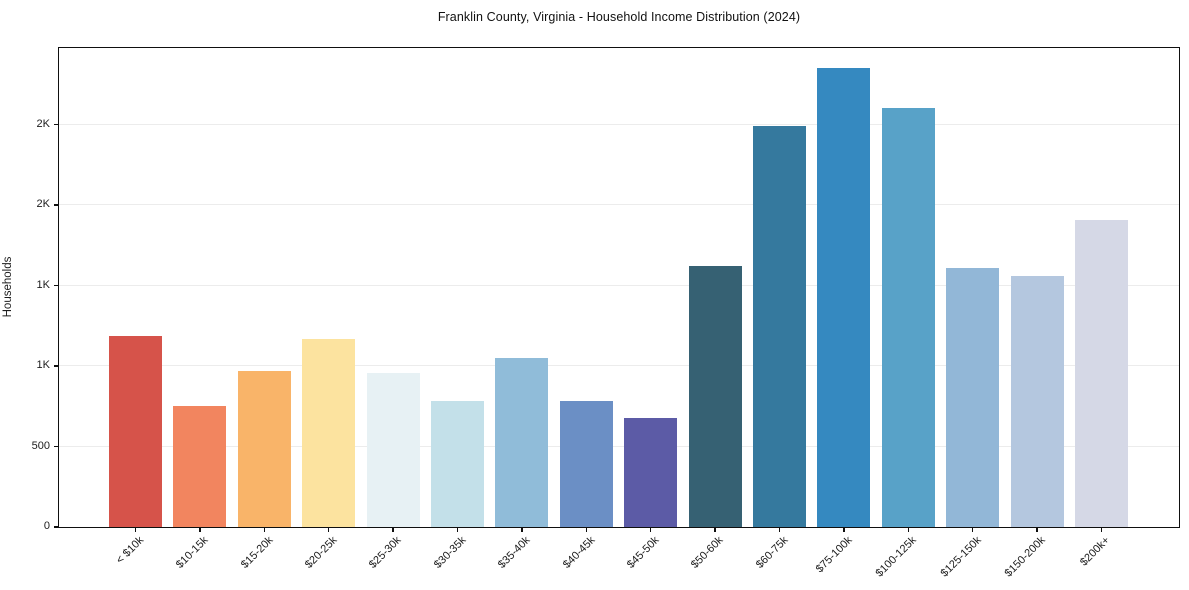 The image size is (1189, 590). What do you see at coordinates (651, 472) in the screenshot?
I see `bar-$45-50k` at bounding box center [651, 472].